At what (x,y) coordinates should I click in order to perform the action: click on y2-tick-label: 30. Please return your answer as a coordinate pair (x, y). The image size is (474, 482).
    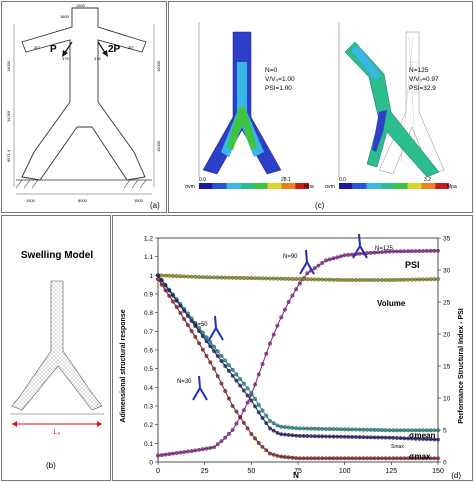
    Looking at the image, I should click on (447, 271).